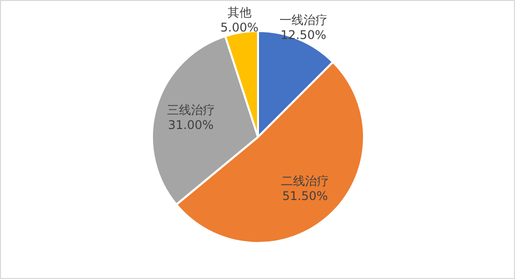  What do you see at coordinates (239, 27) in the screenshot?
I see `data-label: 5.00%` at bounding box center [239, 27].